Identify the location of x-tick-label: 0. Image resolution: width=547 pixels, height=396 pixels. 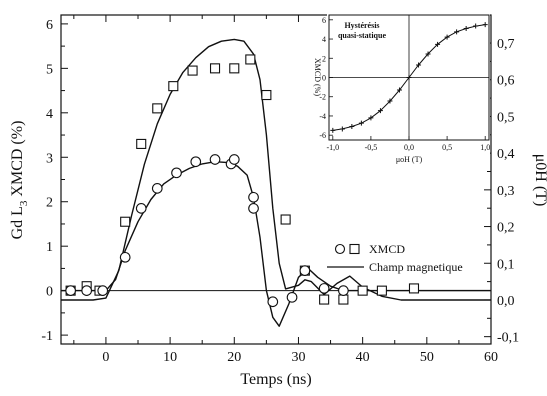
(105, 357).